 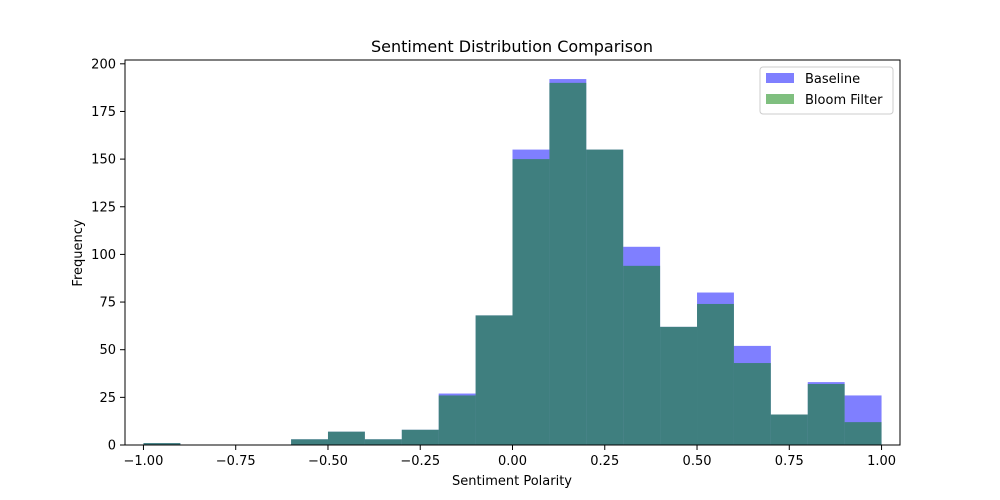 What do you see at coordinates (844, 100) in the screenshot?
I see `legend-label-bloom-filter: Bloom Filter` at bounding box center [844, 100].